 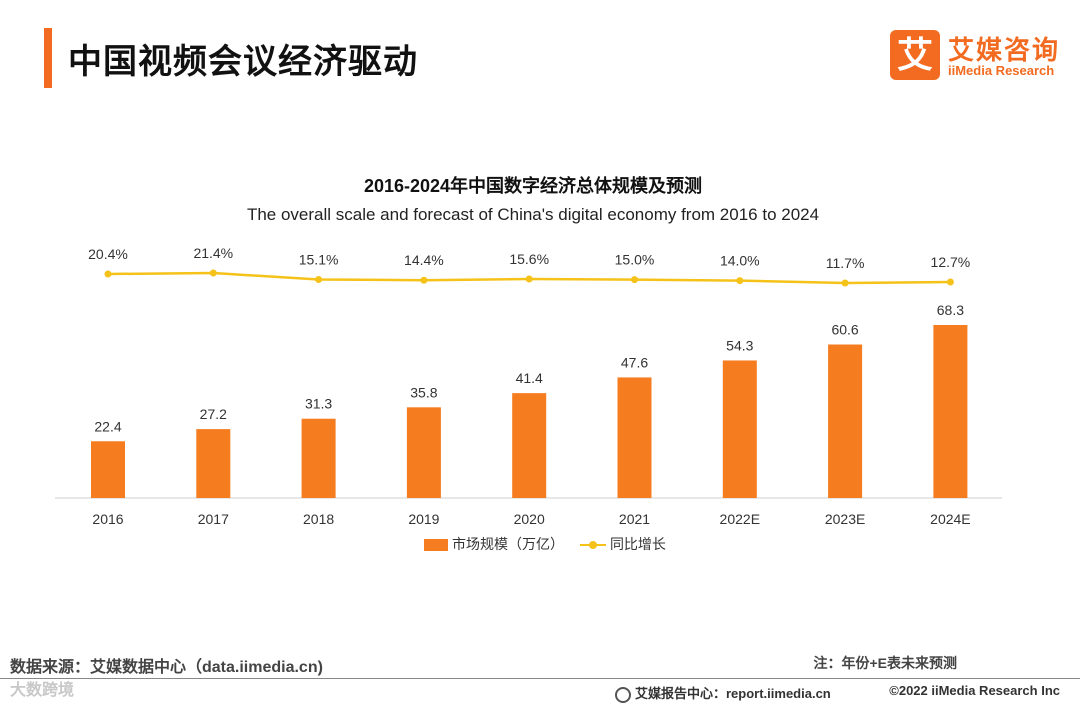 What do you see at coordinates (951, 262) in the screenshot?
I see `growth-label-2024E: 12.7%` at bounding box center [951, 262].